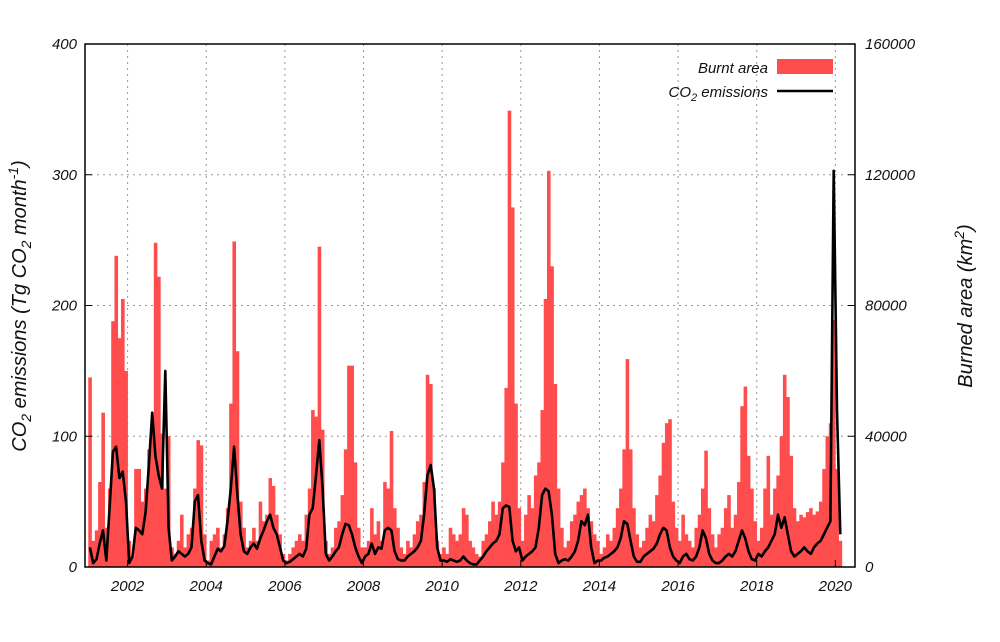 This screenshot has height=642, width=1000. I want to click on y-left-tick-label: 400, so click(65, 44).